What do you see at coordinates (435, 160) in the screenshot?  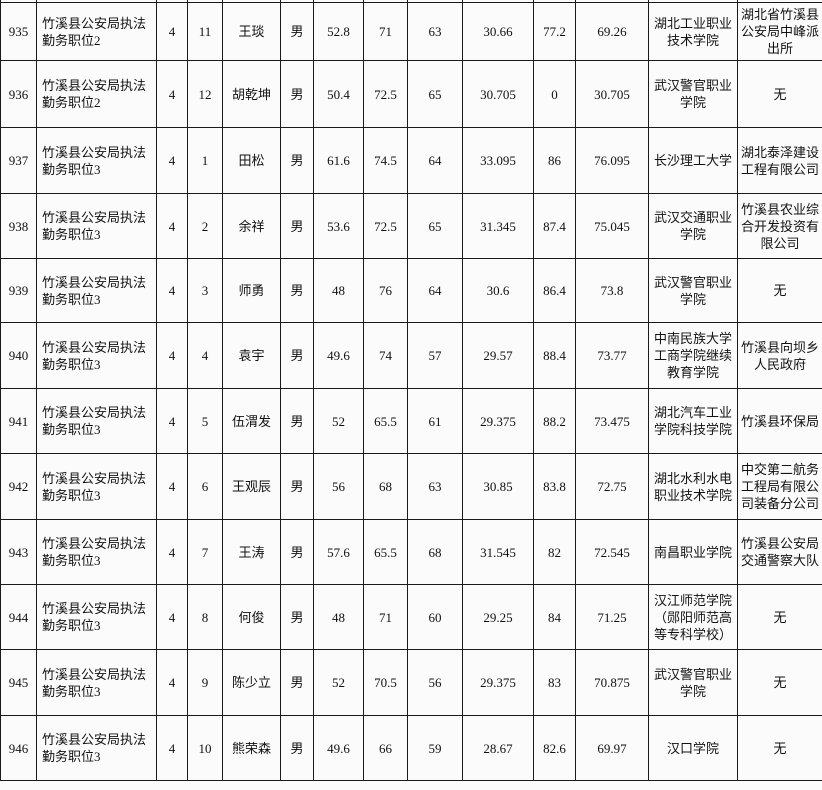 I see `cell-score-3: 64` at bounding box center [435, 160].